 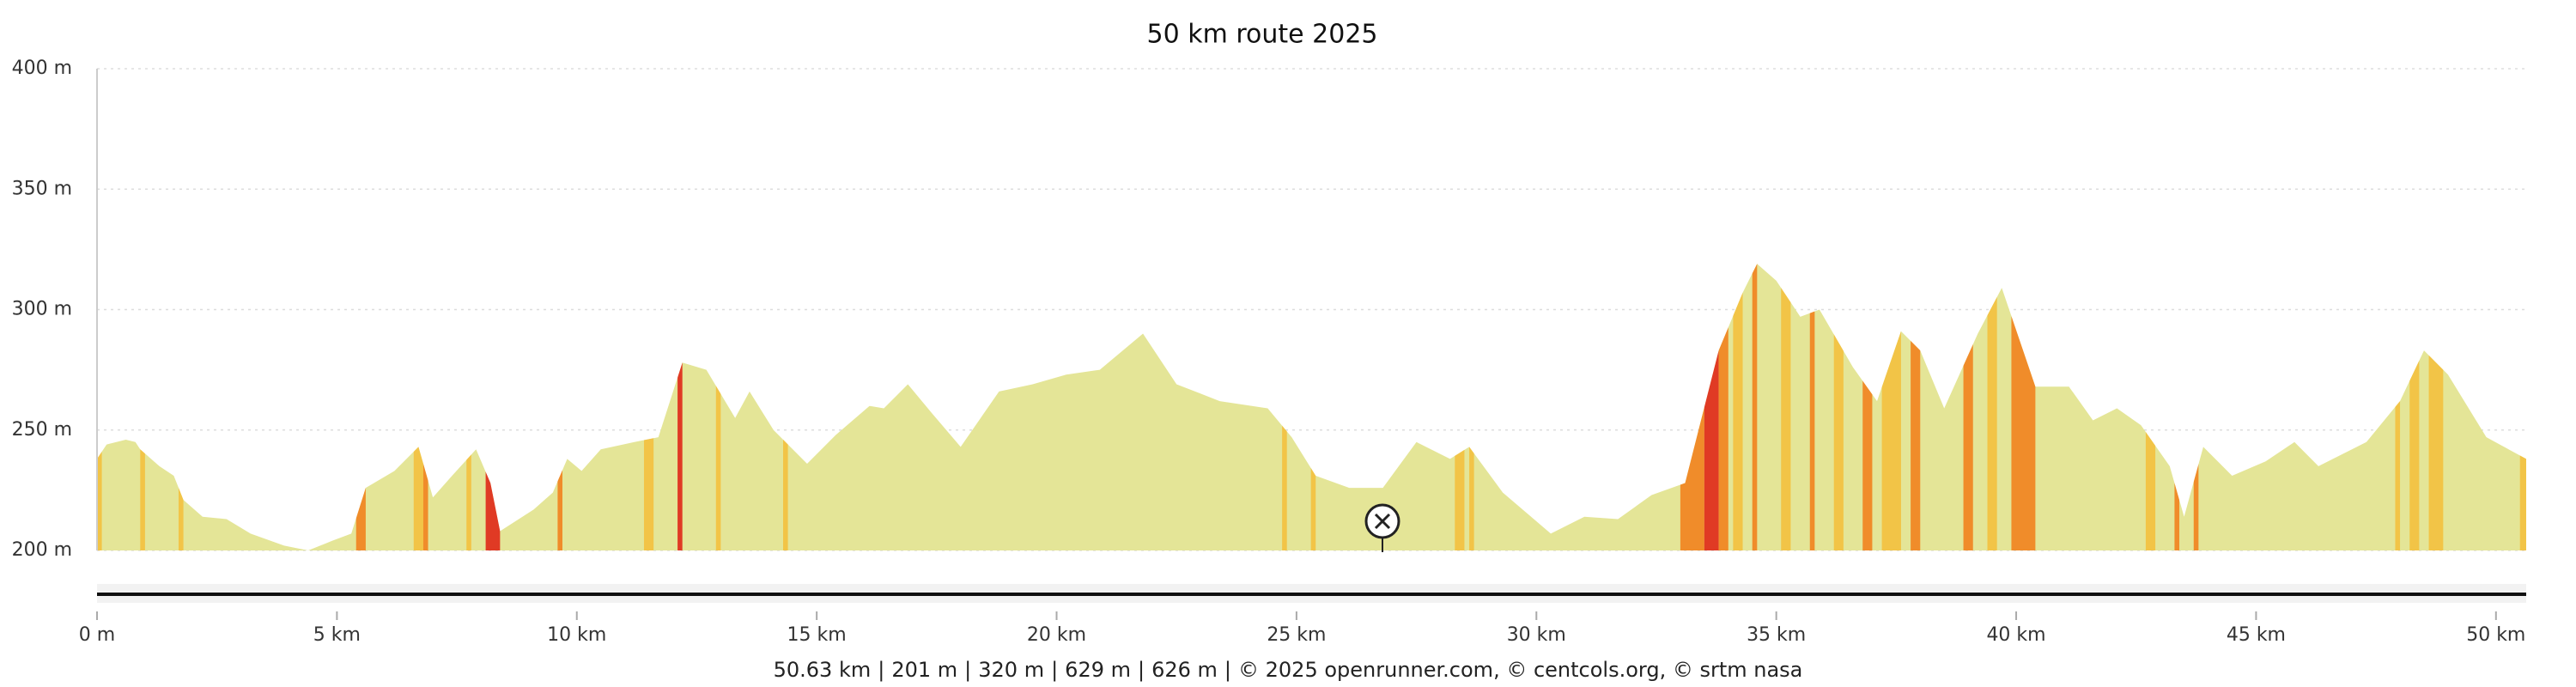 I want to click on x-tick-label: 40 km, so click(x=2016, y=635).